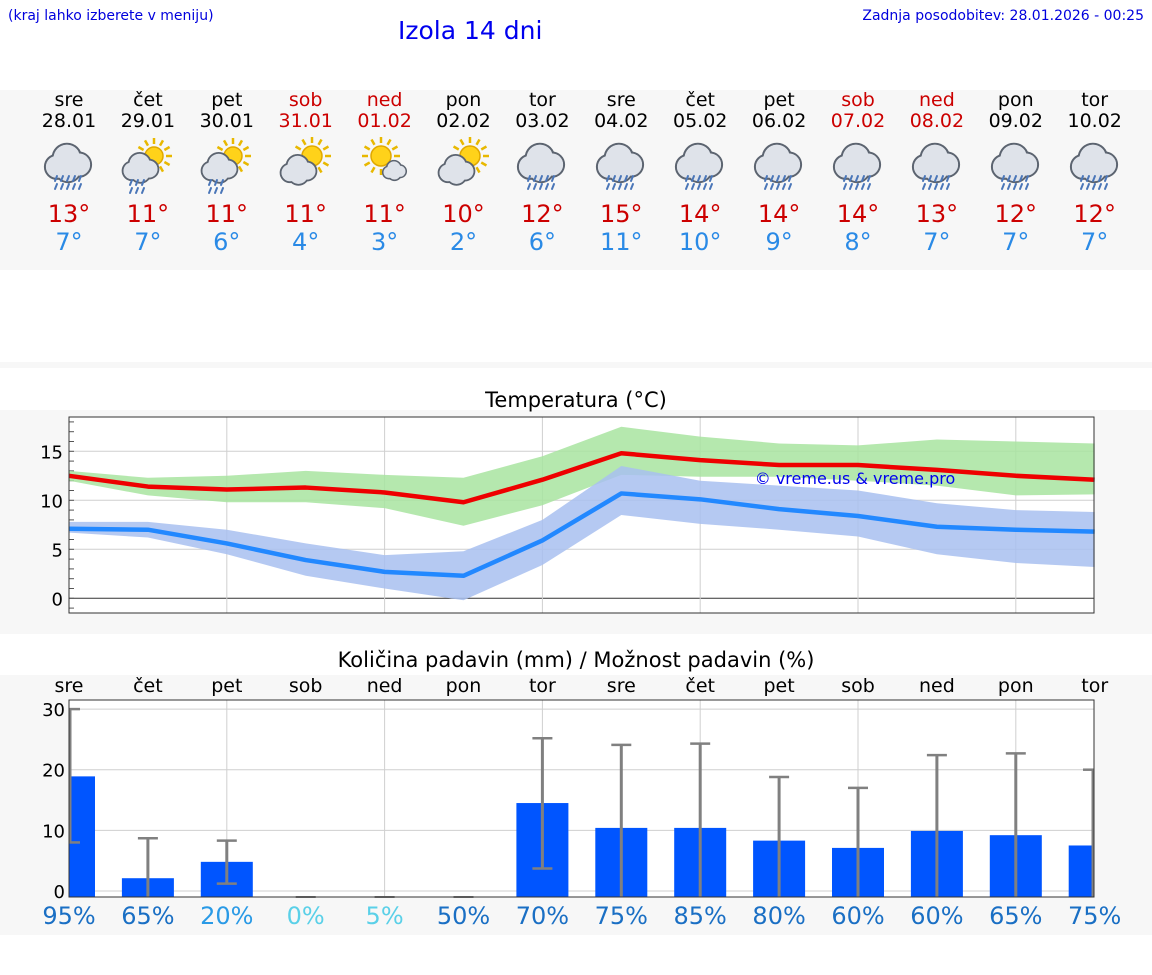 This screenshot has width=1152, height=975. Describe the element at coordinates (69, 100) in the screenshot. I see `day-name: sre` at that location.